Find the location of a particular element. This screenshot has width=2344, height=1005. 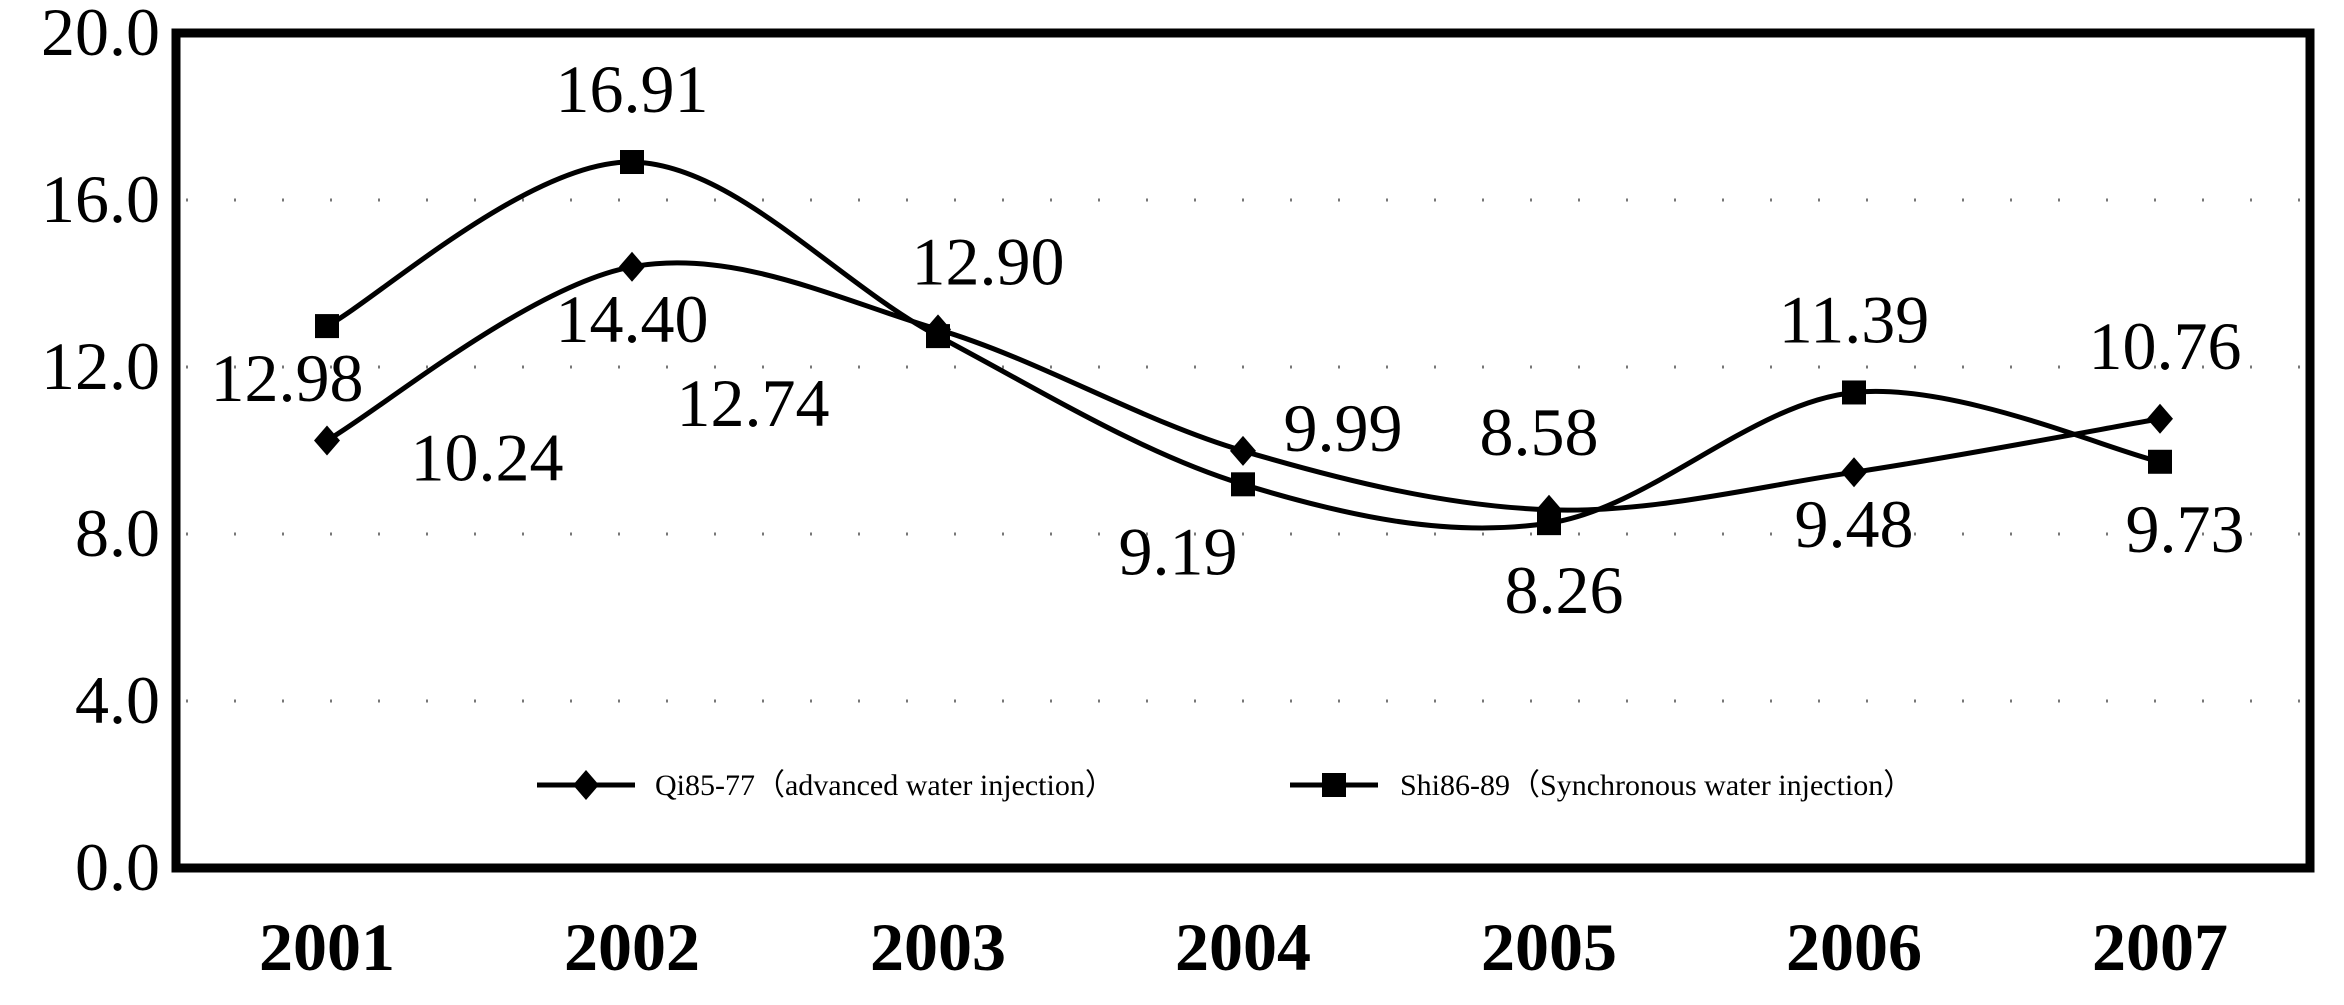

data-label: 16.91 is located at coordinates (632, 89).